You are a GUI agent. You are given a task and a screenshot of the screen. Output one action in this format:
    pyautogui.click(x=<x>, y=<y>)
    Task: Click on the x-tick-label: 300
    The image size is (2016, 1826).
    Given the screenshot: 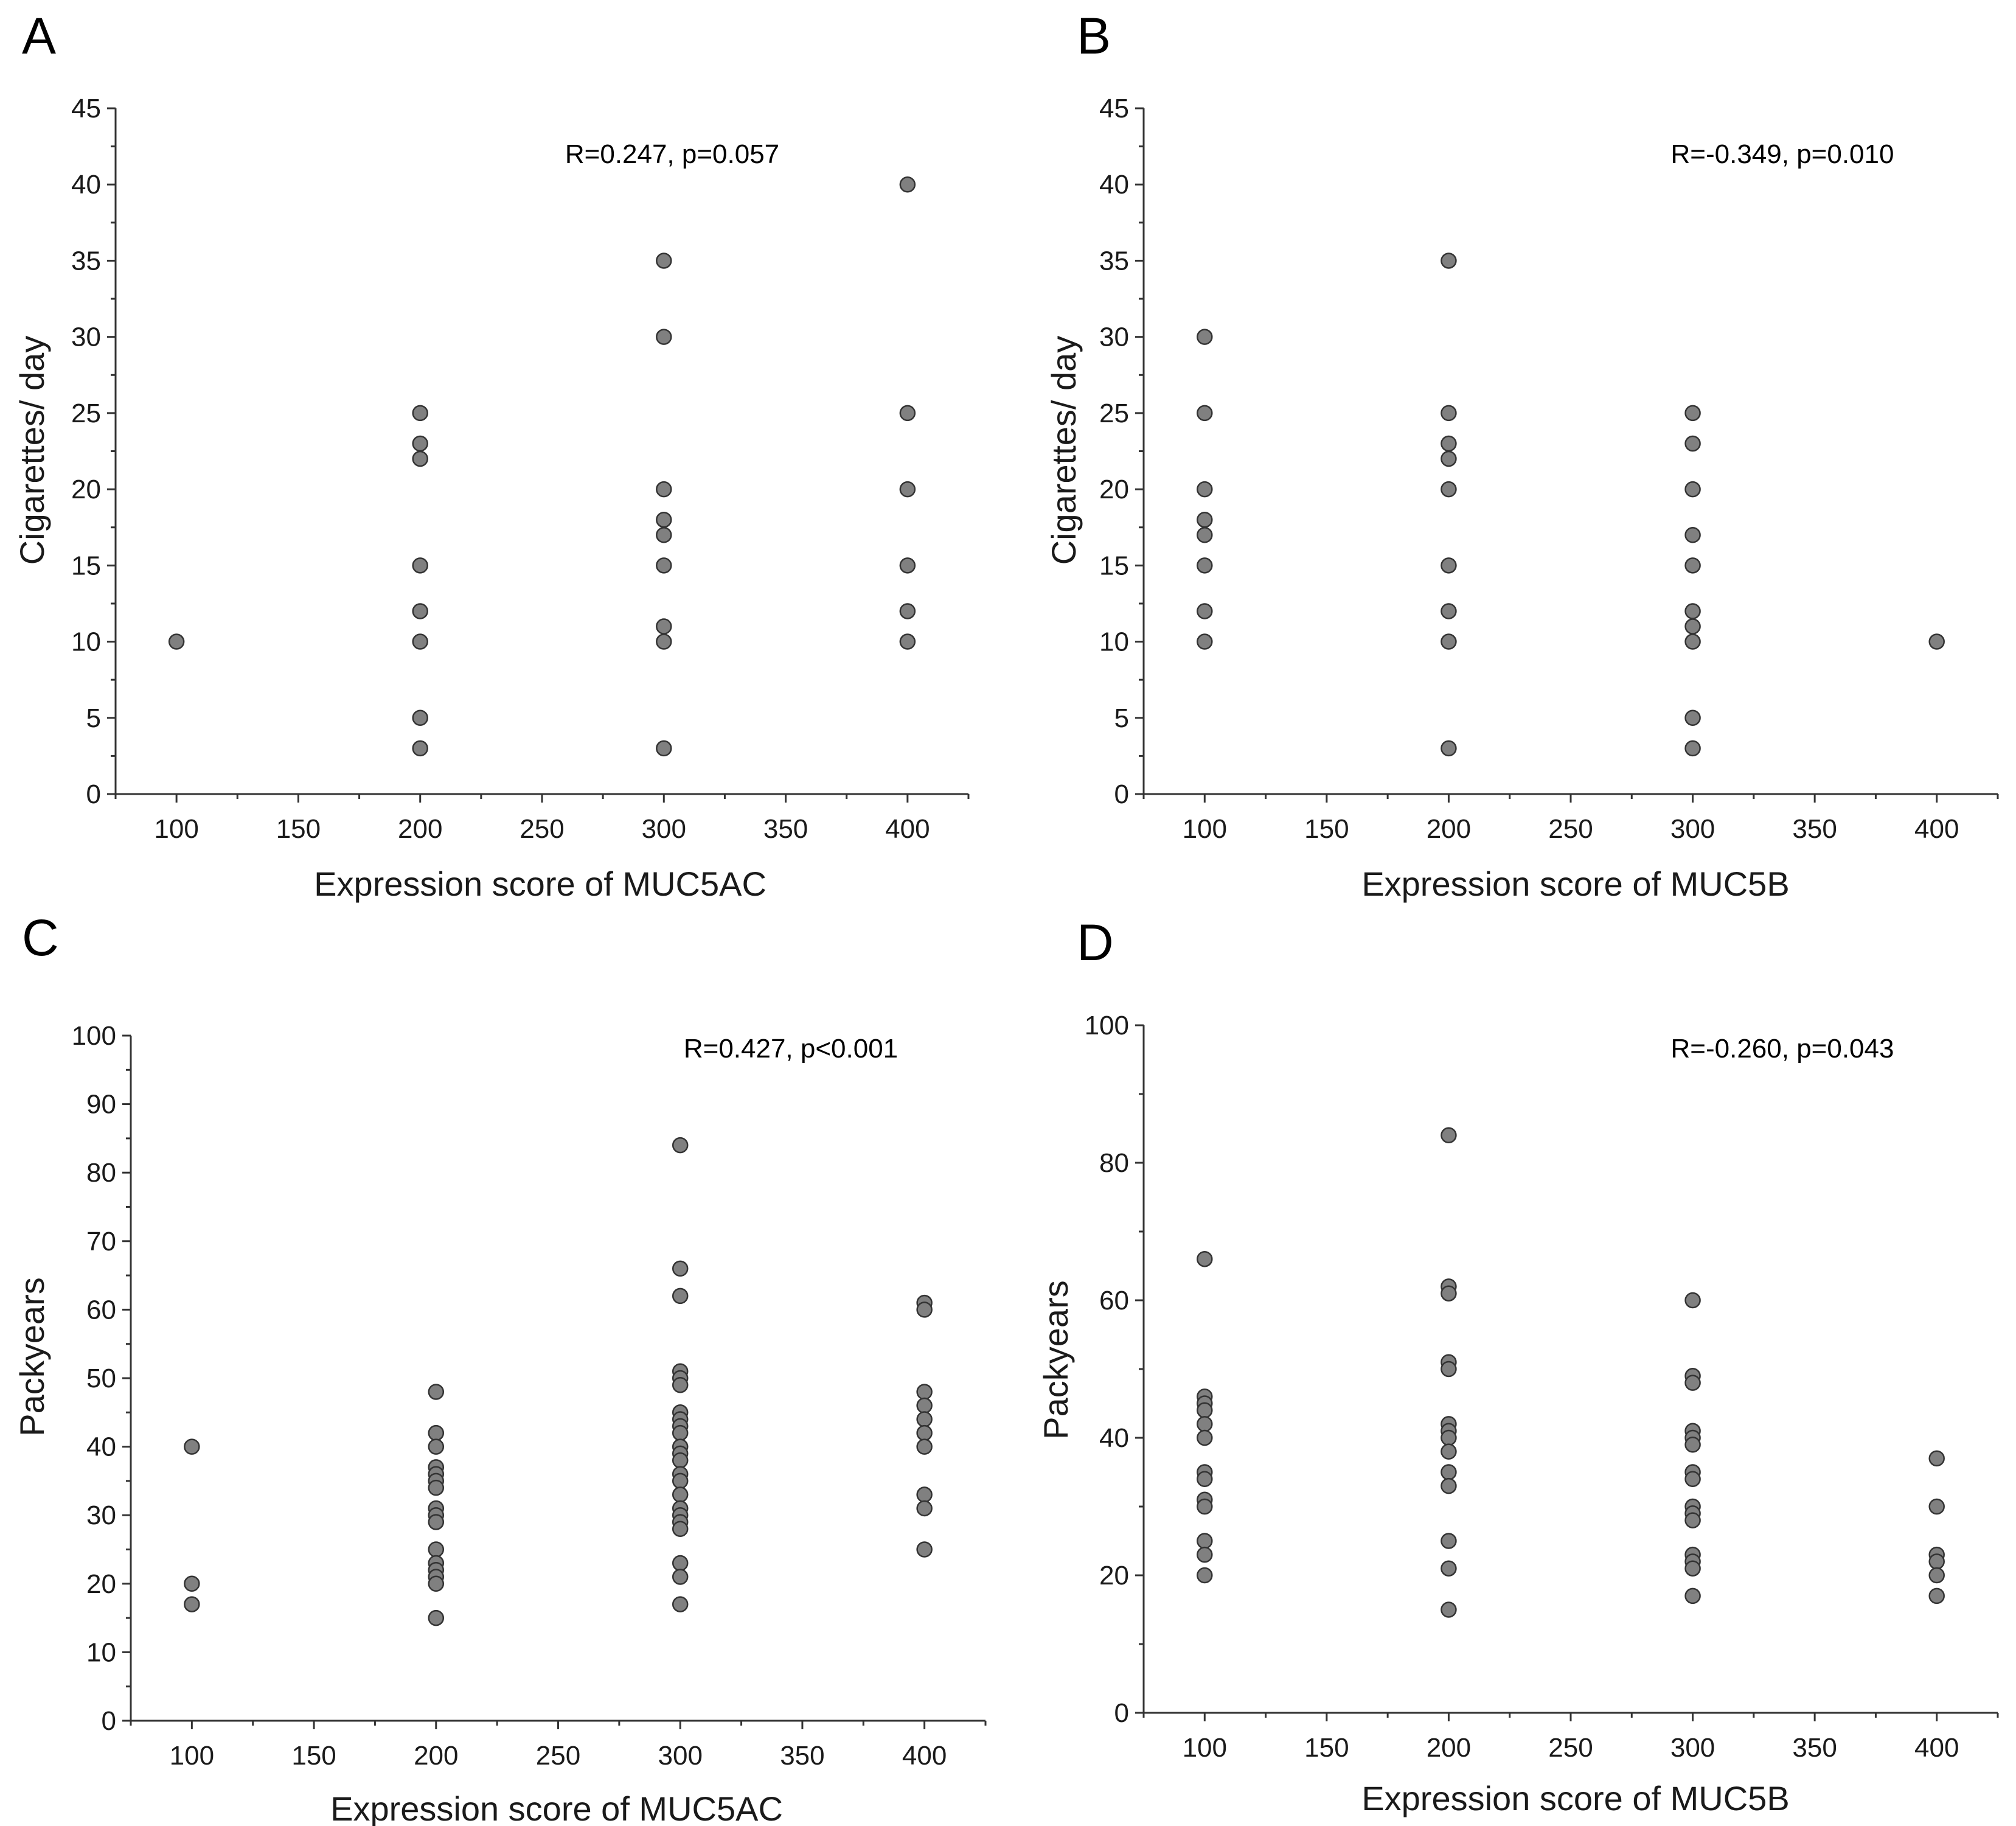 What is the action you would take?
    pyautogui.click(x=1692, y=1748)
    